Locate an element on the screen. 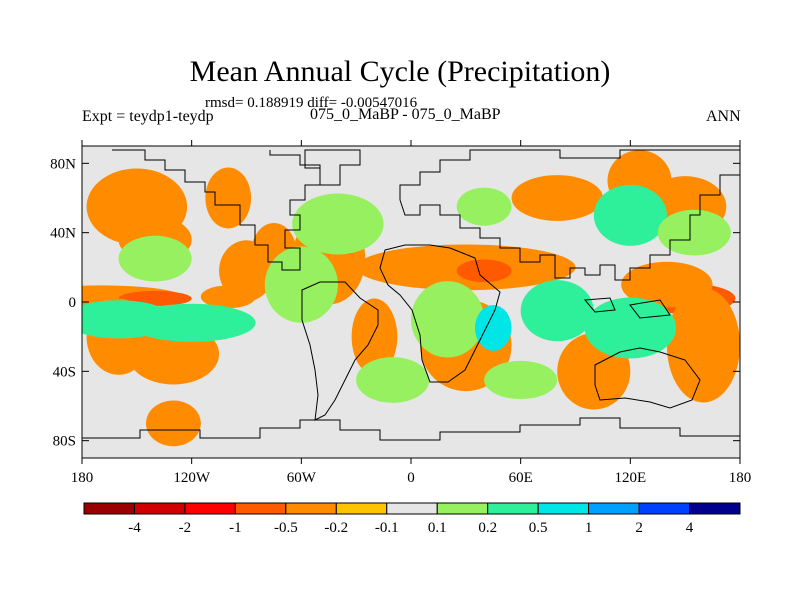 This screenshot has width=800, height=600. colorbar-label-6: 0.1 is located at coordinates (437, 528).